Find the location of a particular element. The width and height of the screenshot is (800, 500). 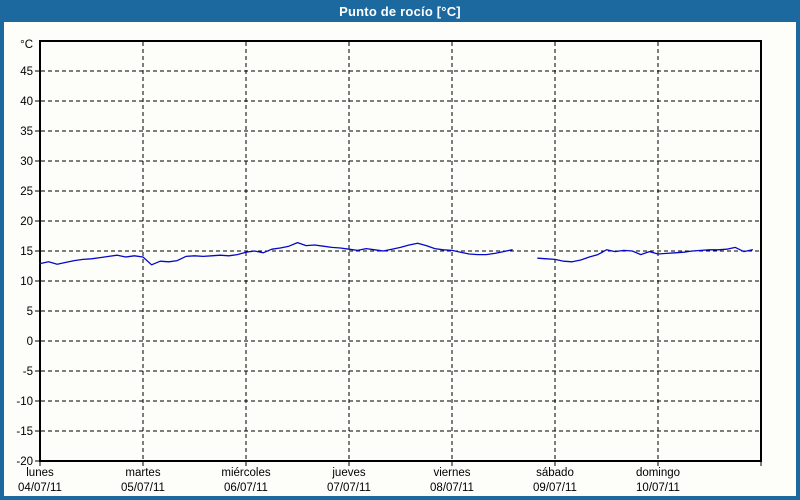

y-tick-label: 40 is located at coordinates (26, 102).